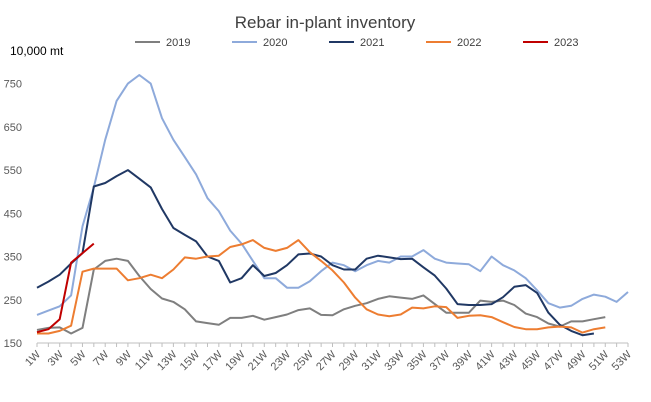 The width and height of the screenshot is (651, 402). I want to click on x-tick-label-49w: 49W, so click(576, 360).